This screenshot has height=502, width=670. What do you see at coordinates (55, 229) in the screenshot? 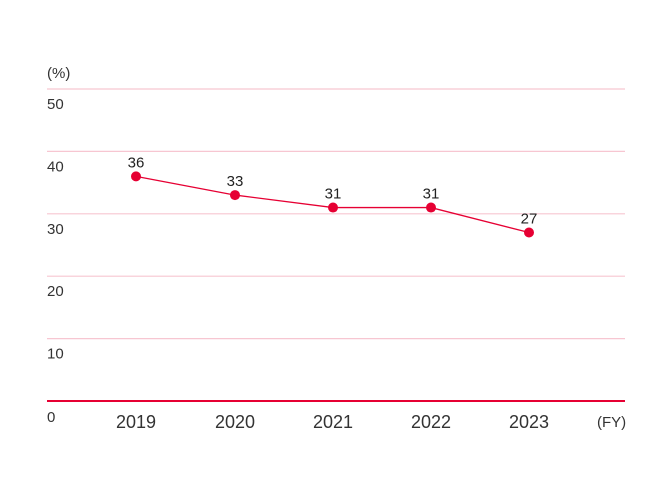
I see `y-tick-label: 30` at bounding box center [55, 229].